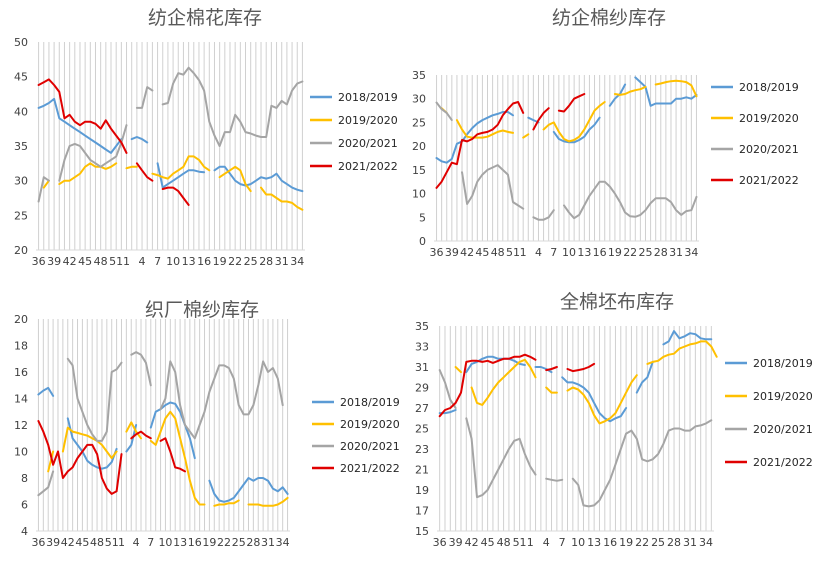 The image size is (818, 568). Describe the element at coordinates (21, 77) in the screenshot. I see `y-tick-label: 45` at that location.